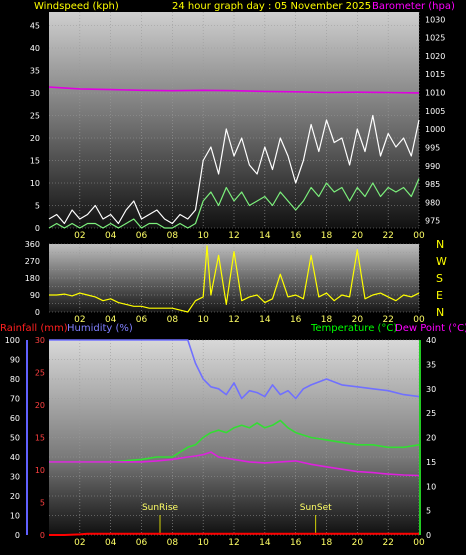 This screenshot has height=555, width=466. Describe the element at coordinates (432, 166) in the screenshot. I see `y-tick-label: 990` at that location.